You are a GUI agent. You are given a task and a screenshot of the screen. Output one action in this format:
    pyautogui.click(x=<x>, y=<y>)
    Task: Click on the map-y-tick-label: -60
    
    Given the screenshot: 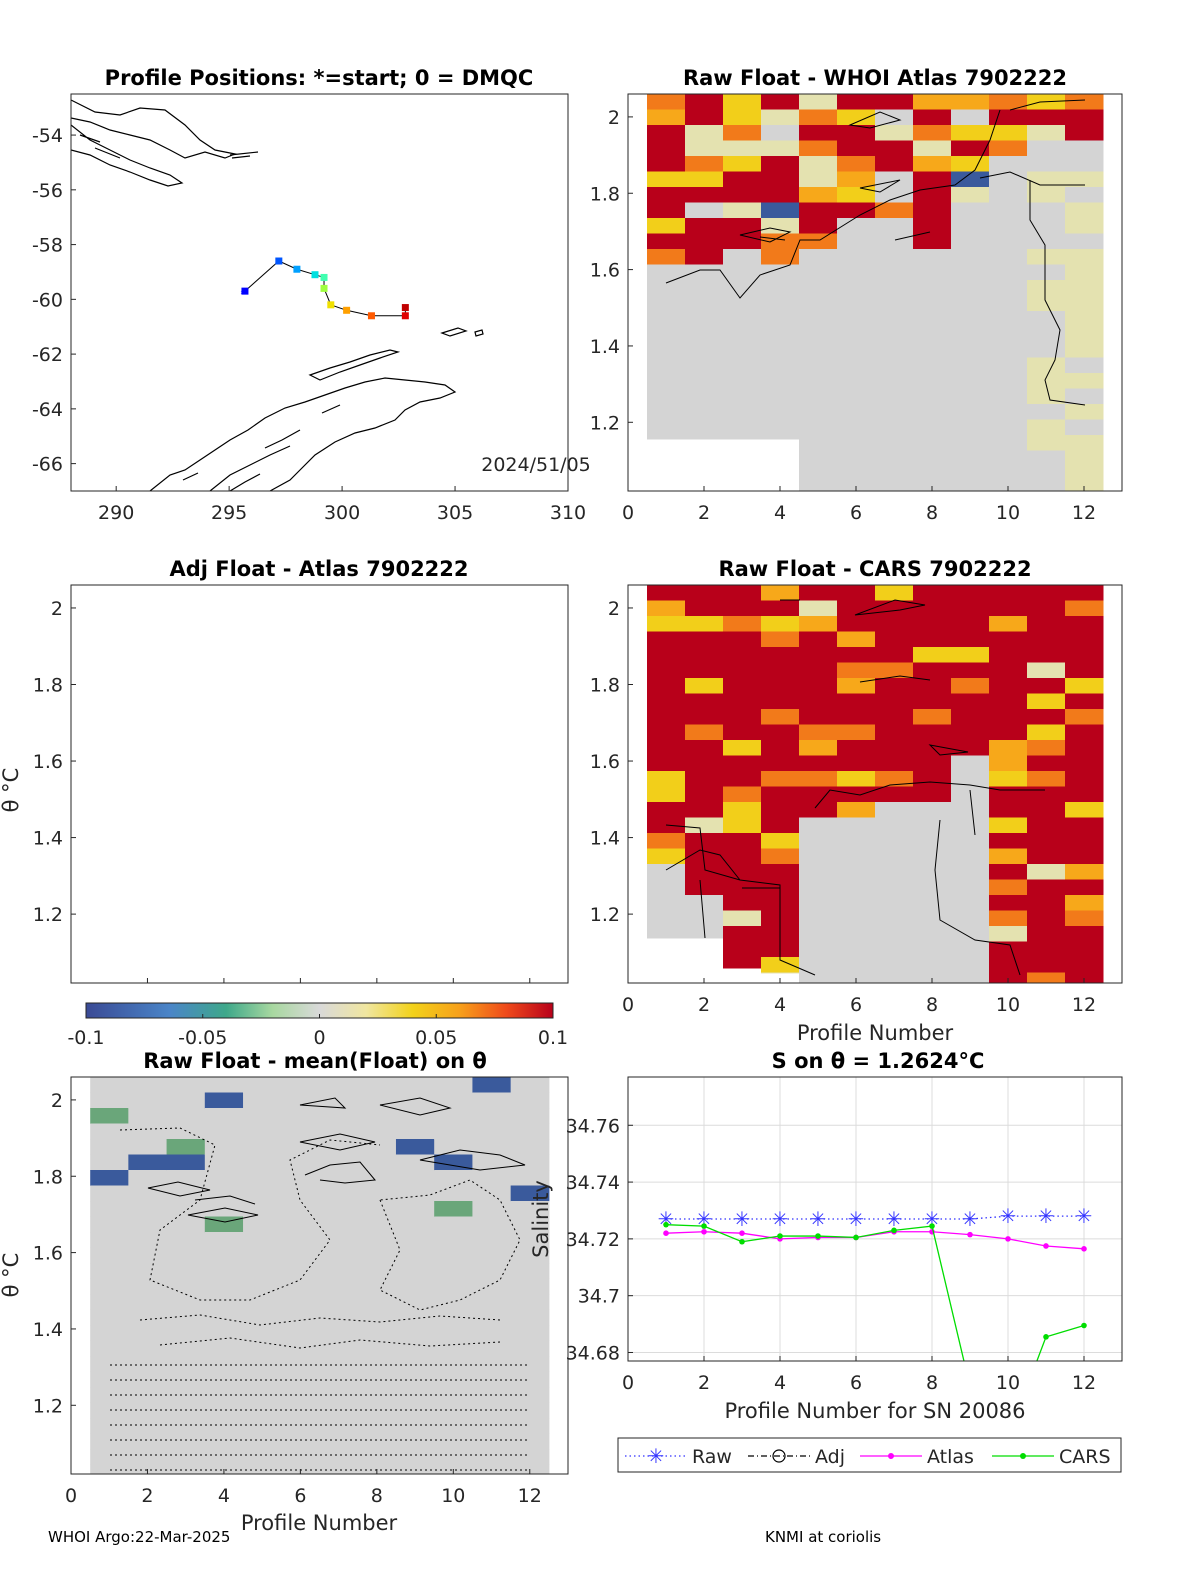 What is the action you would take?
    pyautogui.click(x=47, y=300)
    